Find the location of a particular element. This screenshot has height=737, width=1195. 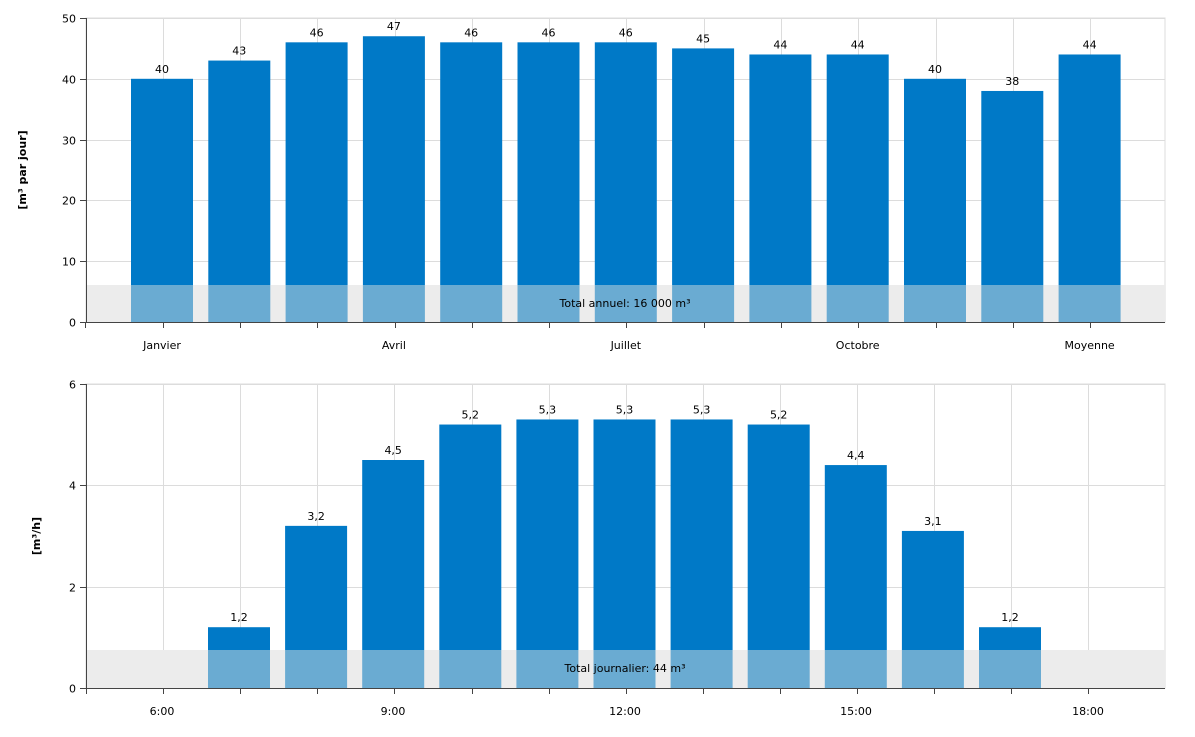

x-tick-label: 6:00 is located at coordinates (162, 711).